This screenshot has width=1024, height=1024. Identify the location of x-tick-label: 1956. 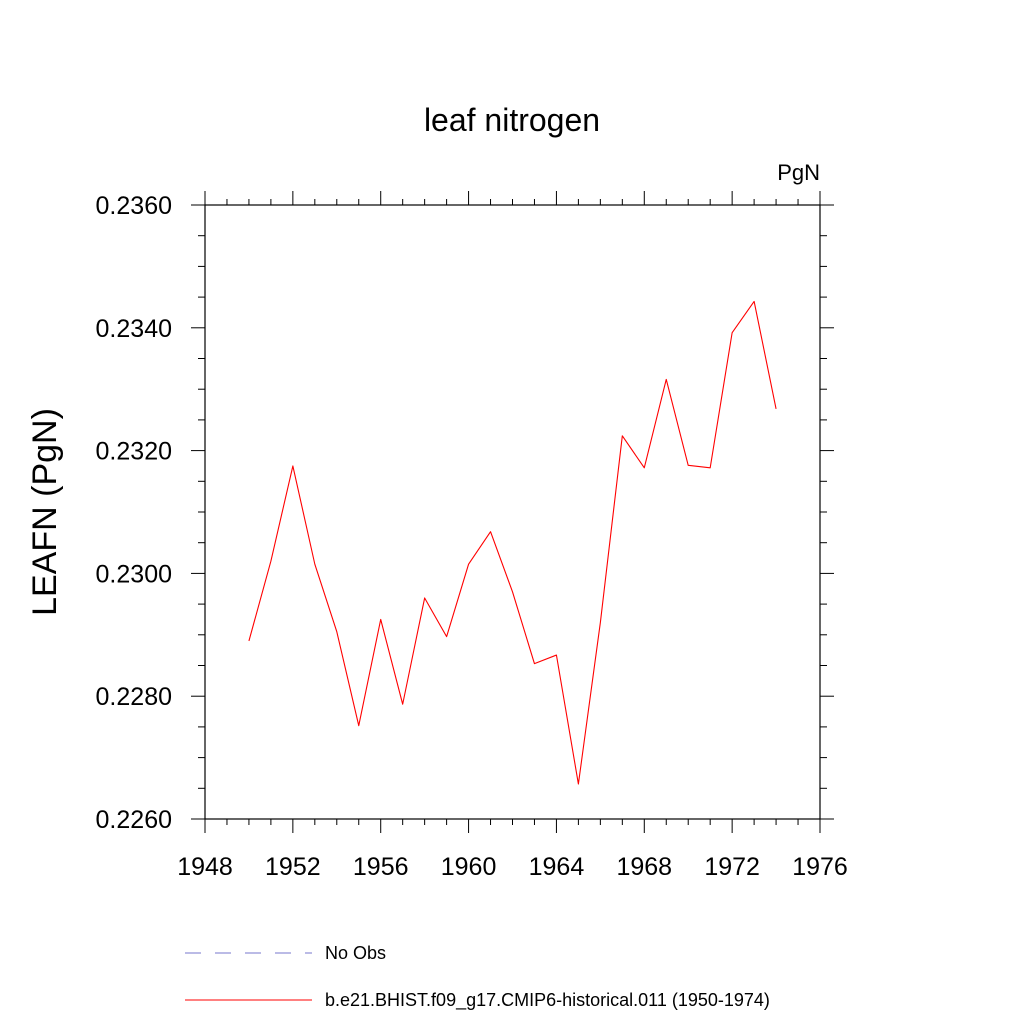
(381, 867).